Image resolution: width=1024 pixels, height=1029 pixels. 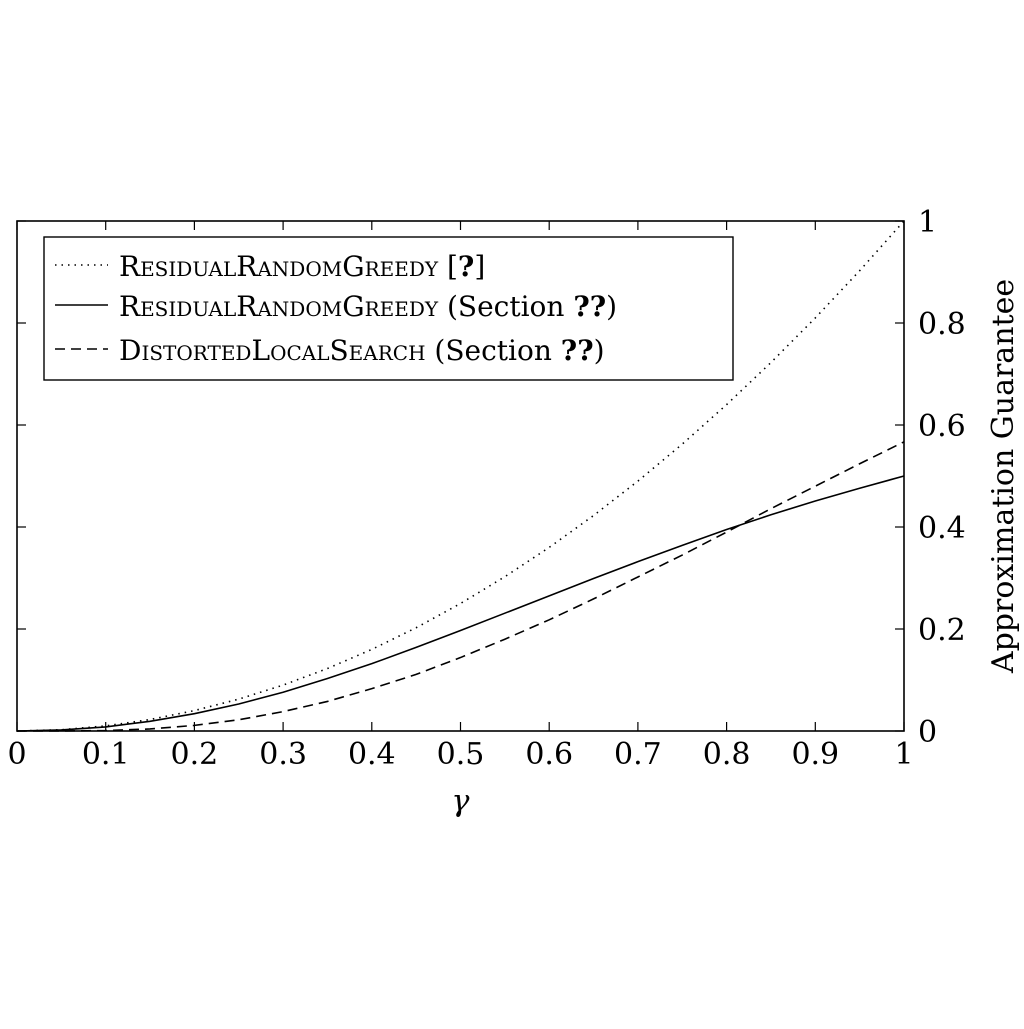 I want to click on legend-label-3: DistortedLocalSearch (Section ??), so click(x=362, y=350).